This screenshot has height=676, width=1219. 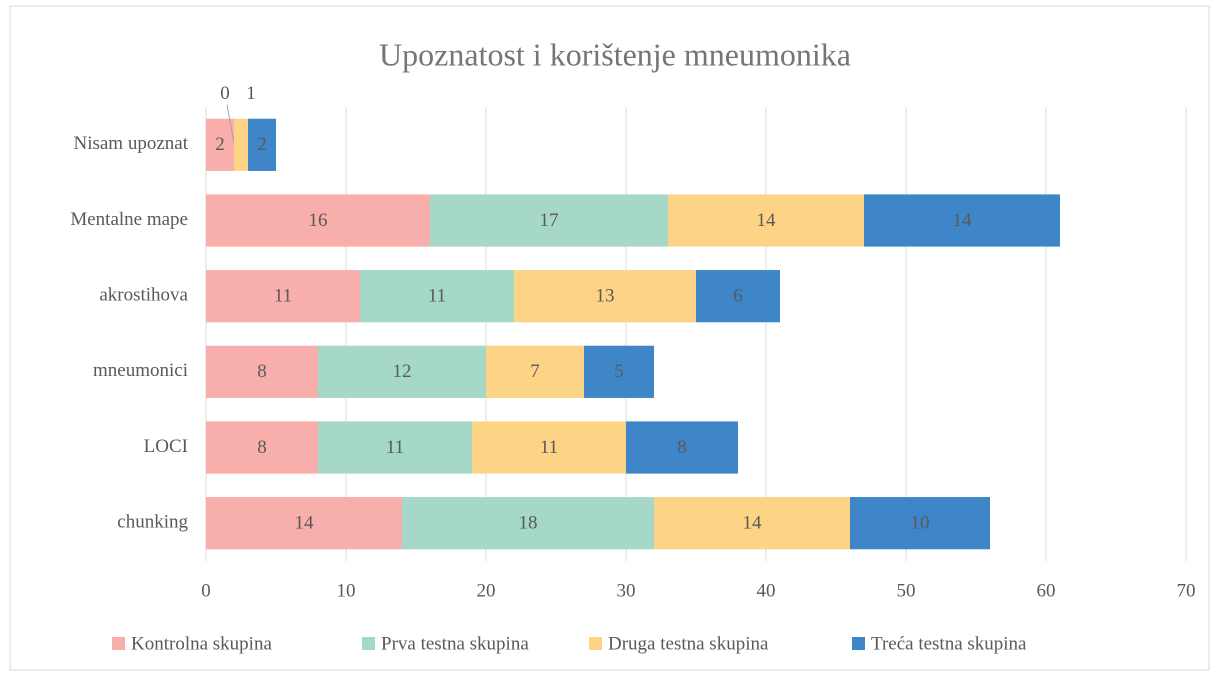 What do you see at coordinates (225, 93) in the screenshot?
I see `data-label: 0` at bounding box center [225, 93].